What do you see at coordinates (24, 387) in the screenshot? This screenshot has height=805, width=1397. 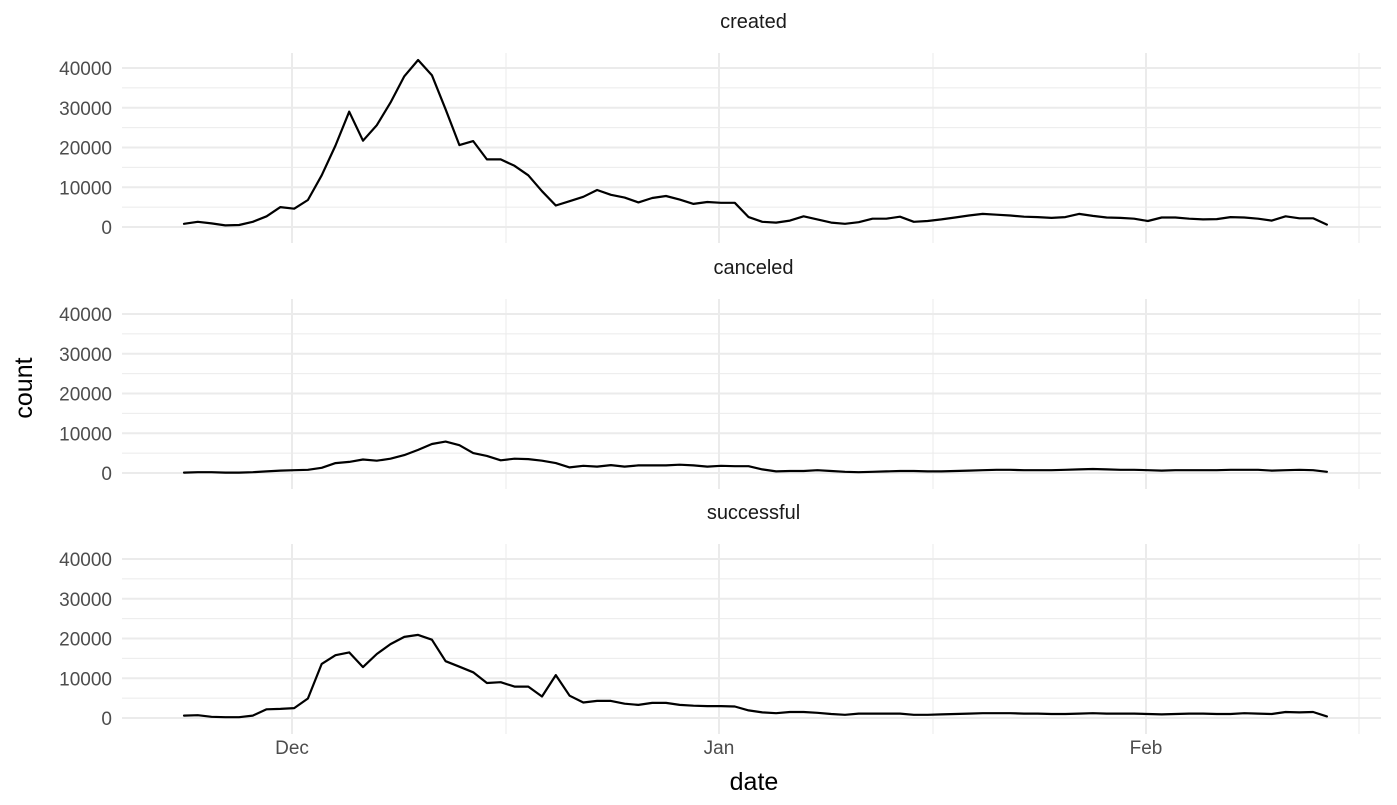 I see `y-axis-title: count` at bounding box center [24, 387].